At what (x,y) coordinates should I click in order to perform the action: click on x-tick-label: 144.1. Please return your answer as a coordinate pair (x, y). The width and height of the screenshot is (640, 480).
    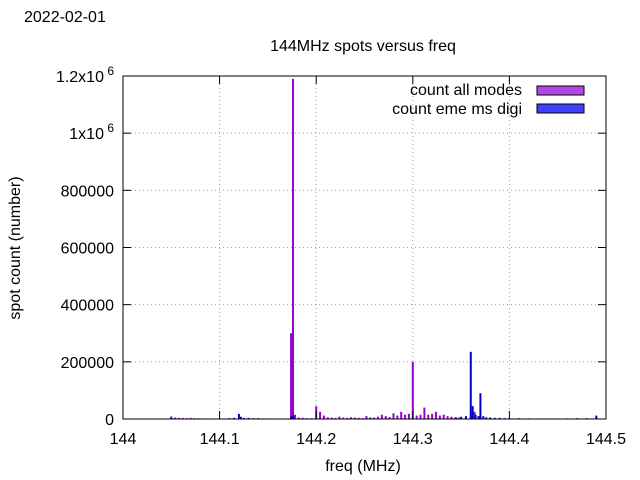
    Looking at the image, I should click on (220, 439).